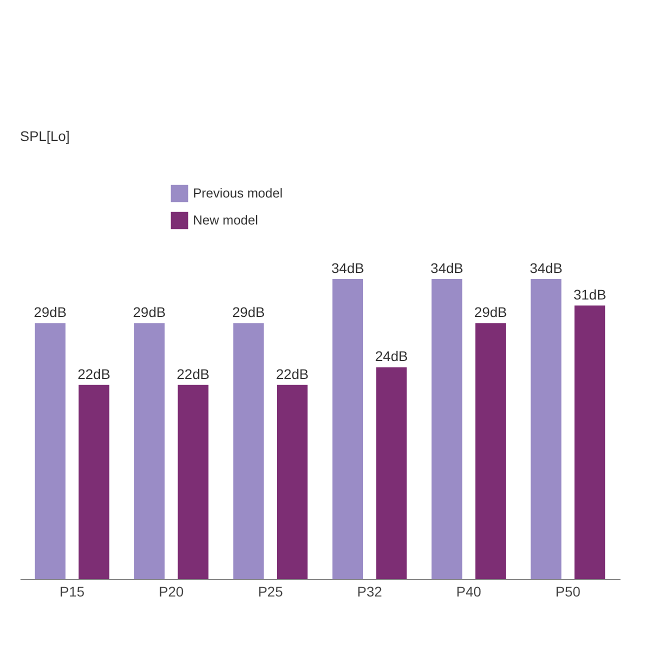 Image resolution: width=671 pixels, height=670 pixels. Describe the element at coordinates (589, 294) in the screenshot. I see `data-label: 31dB` at that location.